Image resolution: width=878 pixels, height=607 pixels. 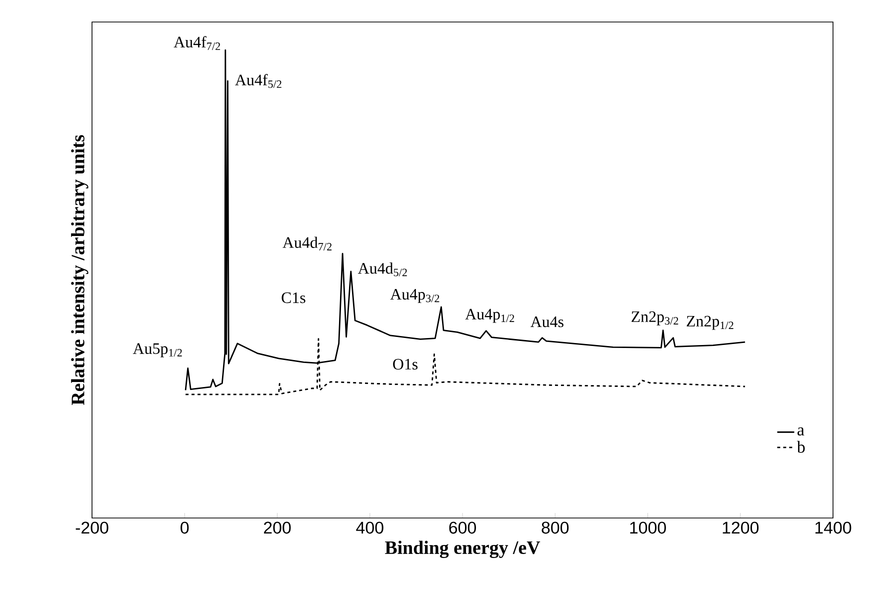 What do you see at coordinates (258, 81) in the screenshot?
I see `annotation: Au4f$_{5/2}$` at bounding box center [258, 81].